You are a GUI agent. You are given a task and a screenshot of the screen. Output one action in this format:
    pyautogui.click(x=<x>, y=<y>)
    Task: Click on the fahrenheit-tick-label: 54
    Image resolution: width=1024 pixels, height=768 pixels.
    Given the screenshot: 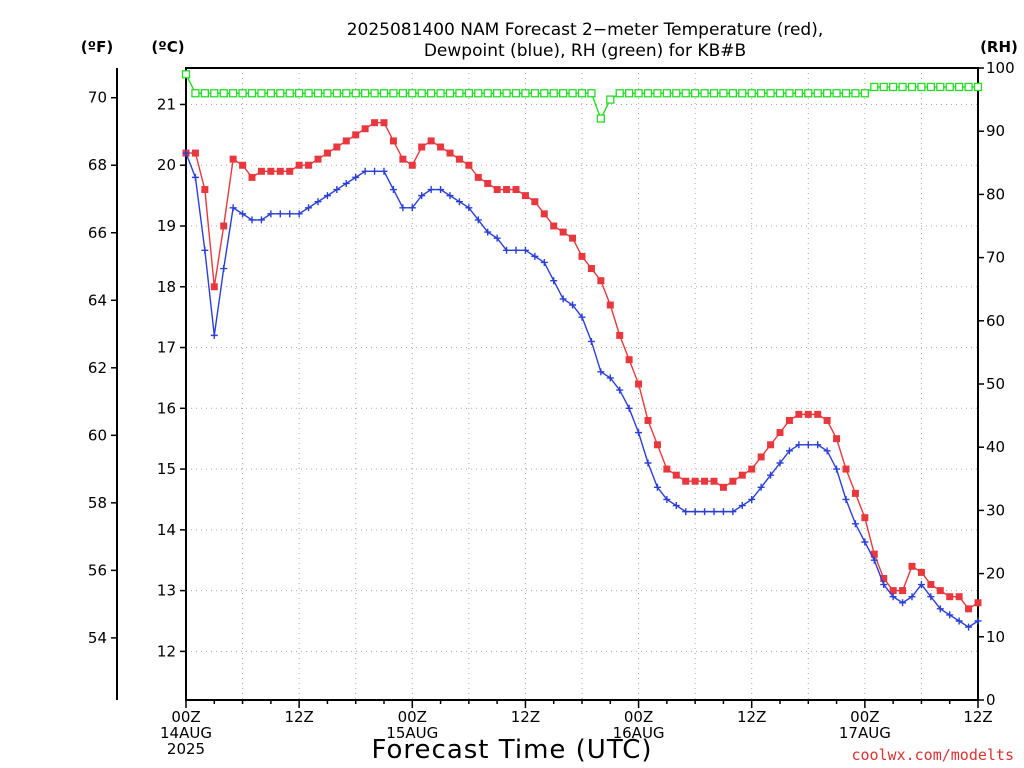 What is the action you would take?
    pyautogui.click(x=97, y=638)
    